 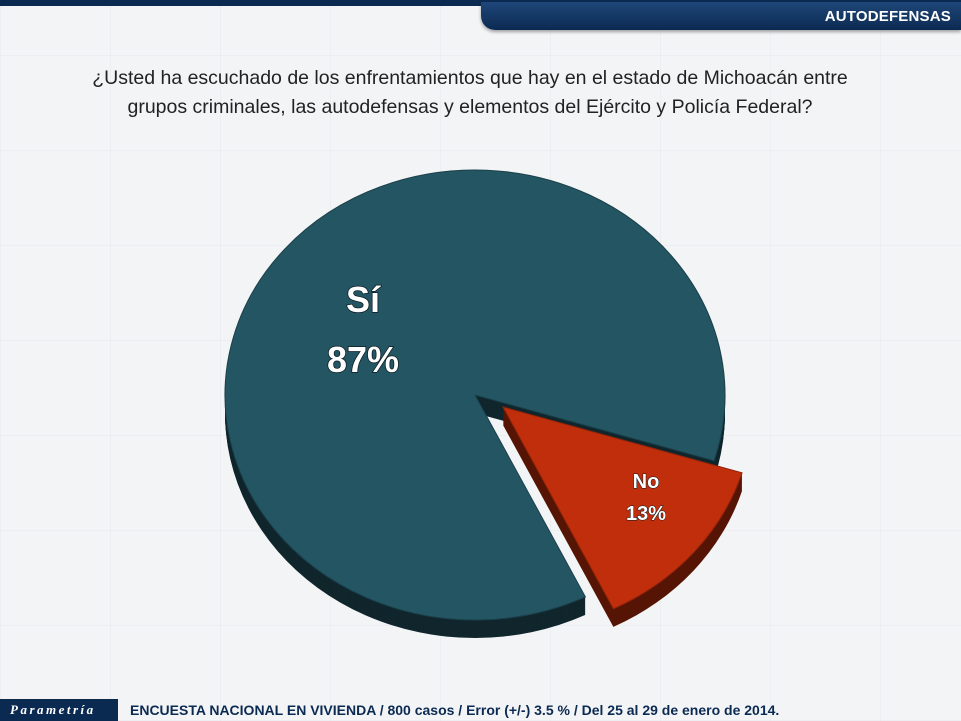 I want to click on brand-logo: Parametría, so click(x=59, y=710).